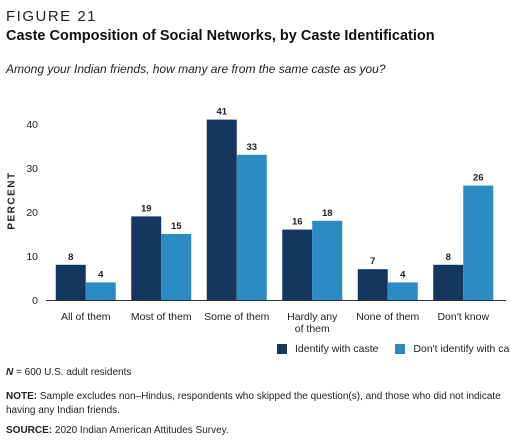 This screenshot has height=441, width=510. What do you see at coordinates (32, 213) in the screenshot?
I see `y-tick-label: 20` at bounding box center [32, 213].